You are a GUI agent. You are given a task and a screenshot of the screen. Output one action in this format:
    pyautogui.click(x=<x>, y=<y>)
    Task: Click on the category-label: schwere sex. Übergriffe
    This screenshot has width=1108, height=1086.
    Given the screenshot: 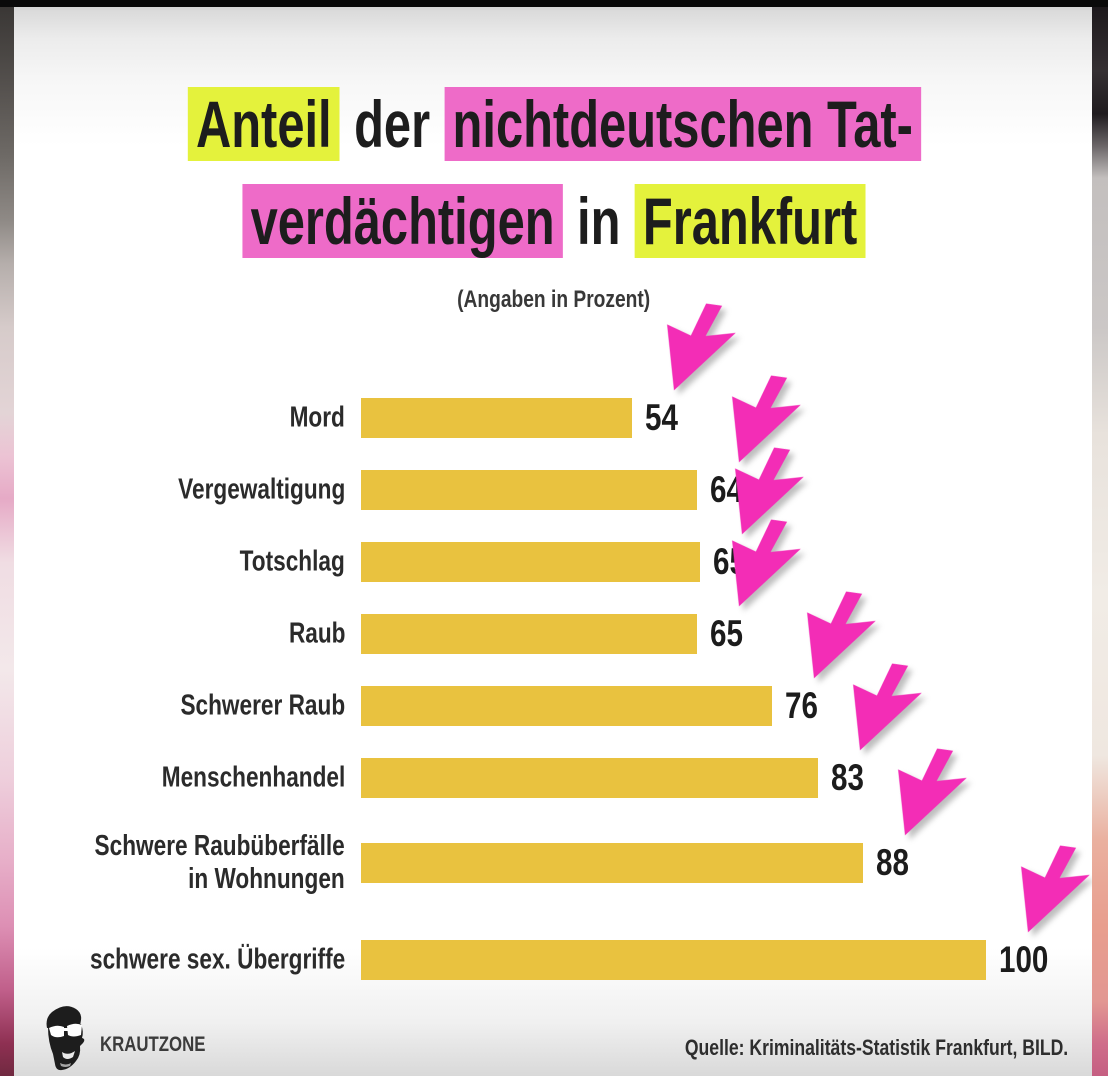 What is the action you would take?
    pyautogui.click(x=217, y=959)
    